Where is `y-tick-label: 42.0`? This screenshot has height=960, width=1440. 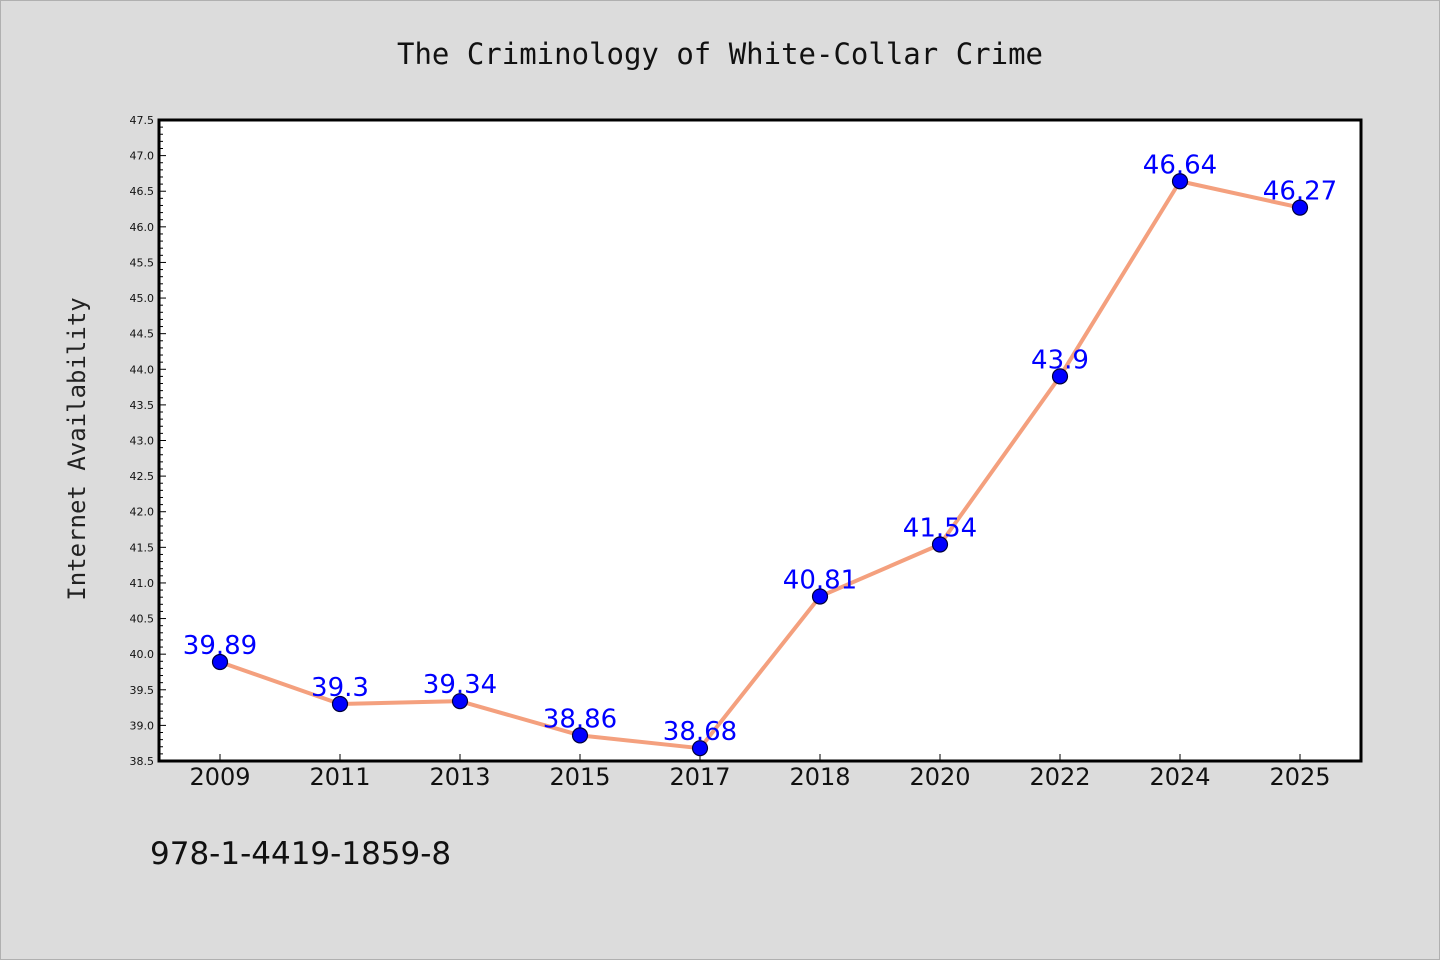 y-tick-label: 42.0 is located at coordinates (142, 512).